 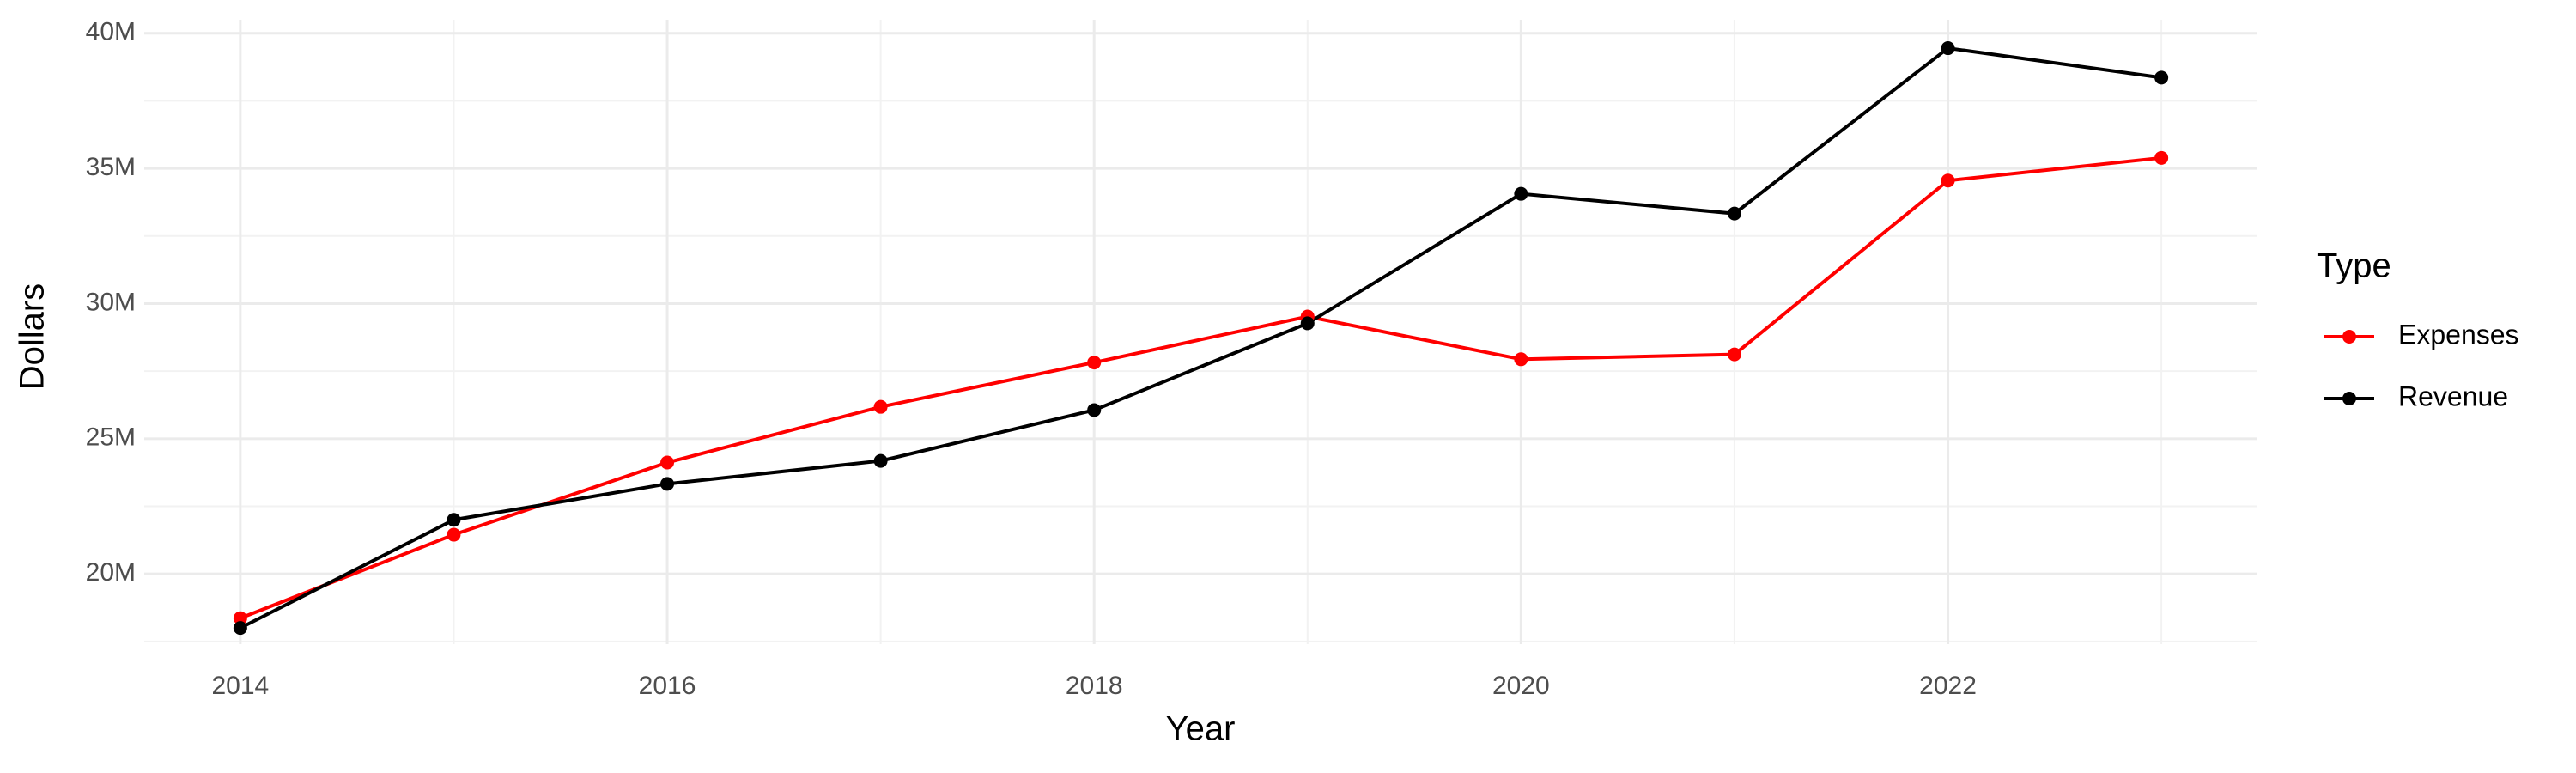 I want to click on x-tick-label: 2018, so click(x=1094, y=686).